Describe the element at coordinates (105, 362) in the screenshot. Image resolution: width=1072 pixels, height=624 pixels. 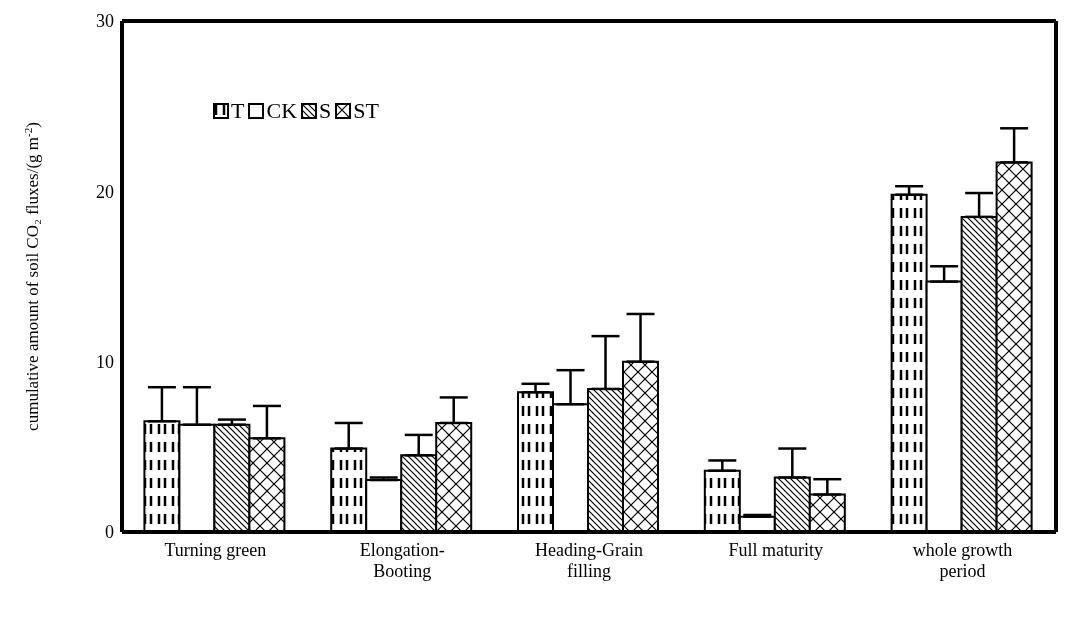
I see `y-tick-label: 10` at that location.